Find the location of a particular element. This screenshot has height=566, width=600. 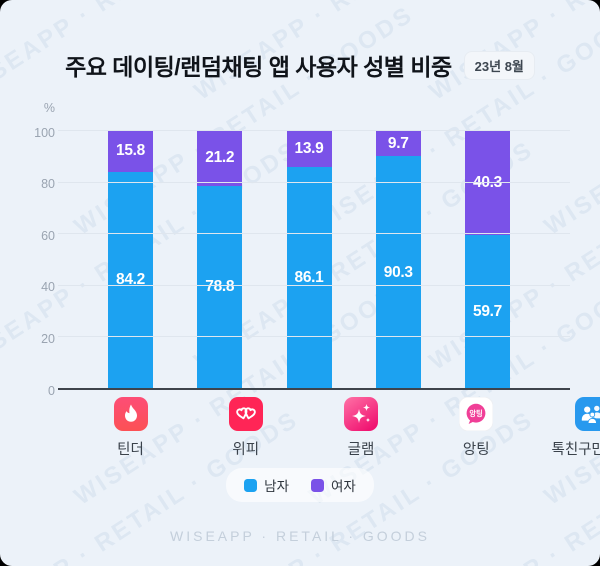

category-glam: 글램 is located at coordinates (361, 428).